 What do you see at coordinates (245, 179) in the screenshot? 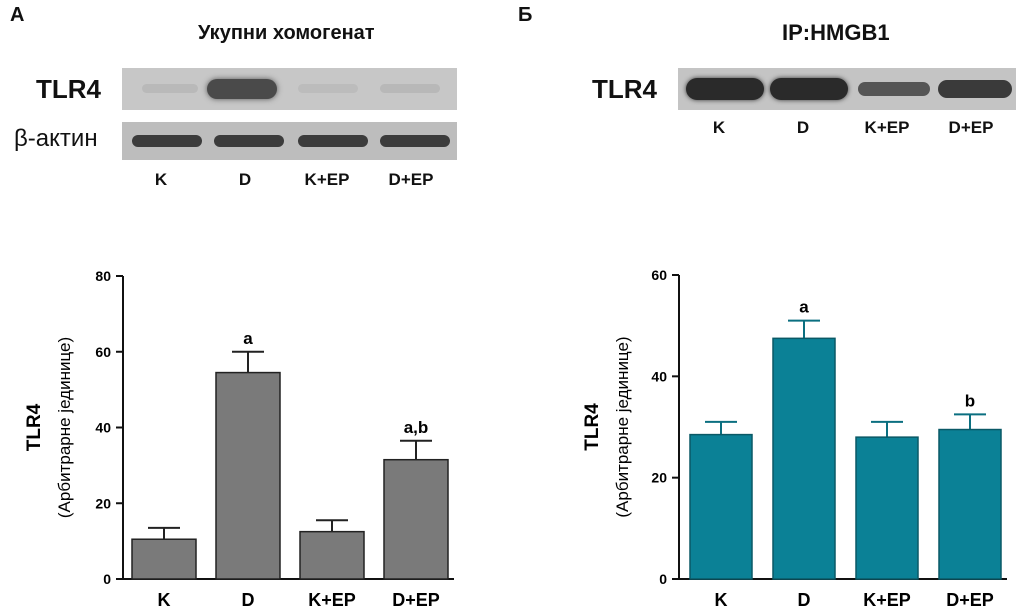
I see `blot-a-lane-label: D` at bounding box center [245, 179].